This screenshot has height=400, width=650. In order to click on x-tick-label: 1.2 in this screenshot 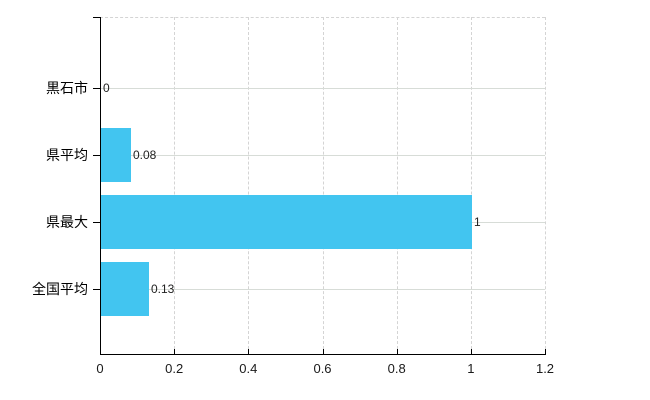, I will do `click(545, 368)`.